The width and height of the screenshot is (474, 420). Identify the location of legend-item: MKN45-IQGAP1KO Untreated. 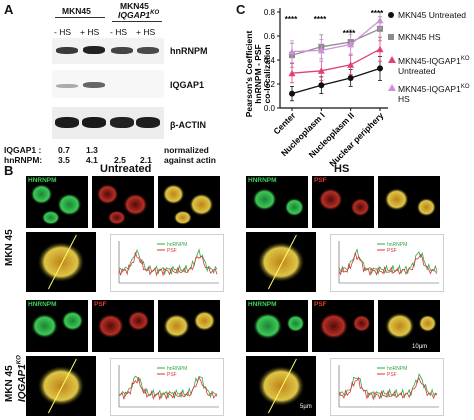
(431, 67).